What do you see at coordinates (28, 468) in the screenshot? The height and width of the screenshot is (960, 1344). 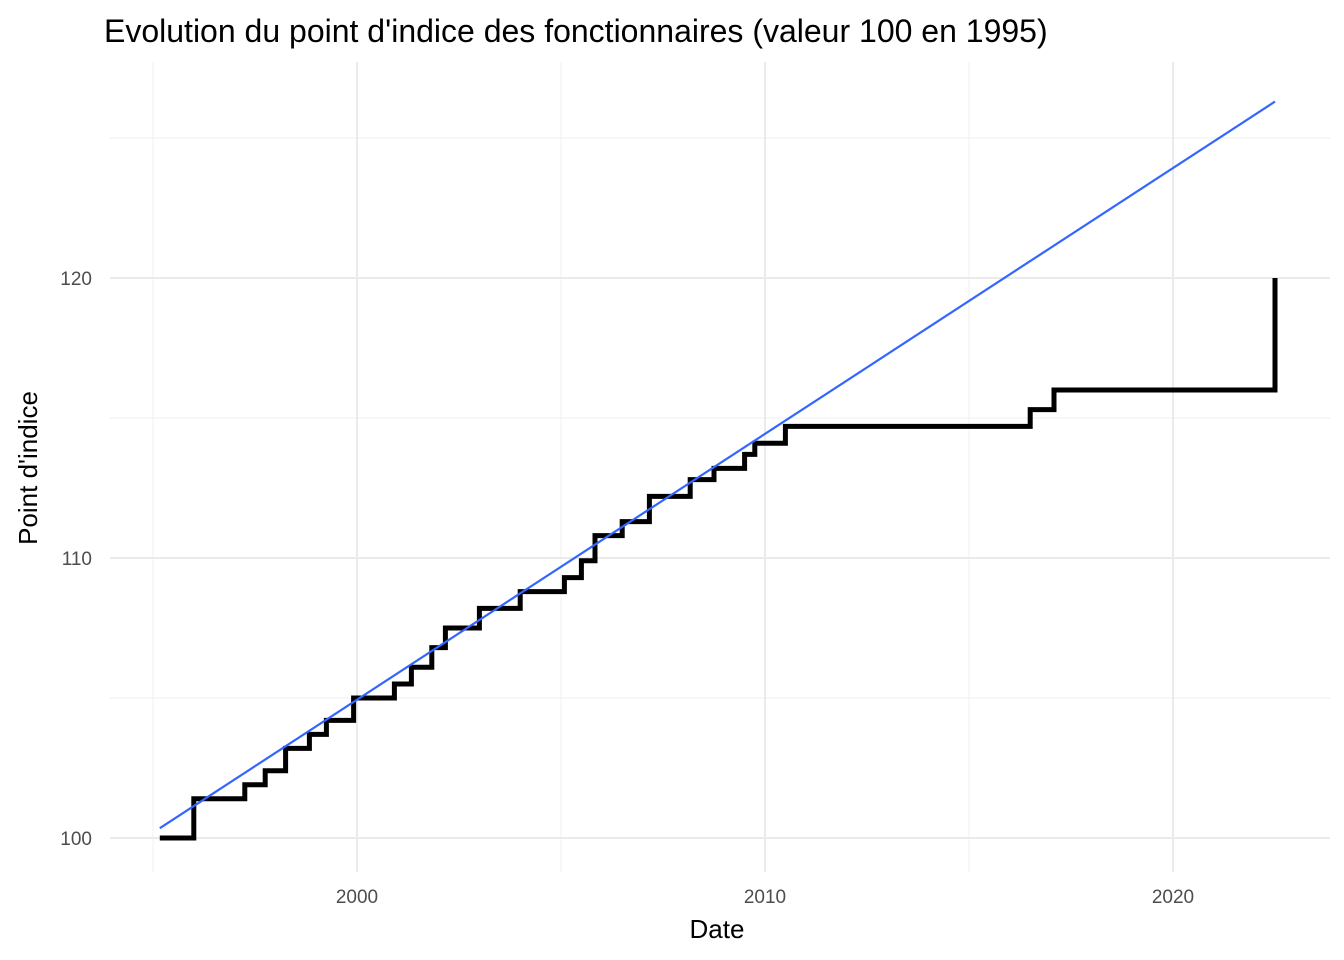 I see `y-axis-title: Point d'indice` at bounding box center [28, 468].